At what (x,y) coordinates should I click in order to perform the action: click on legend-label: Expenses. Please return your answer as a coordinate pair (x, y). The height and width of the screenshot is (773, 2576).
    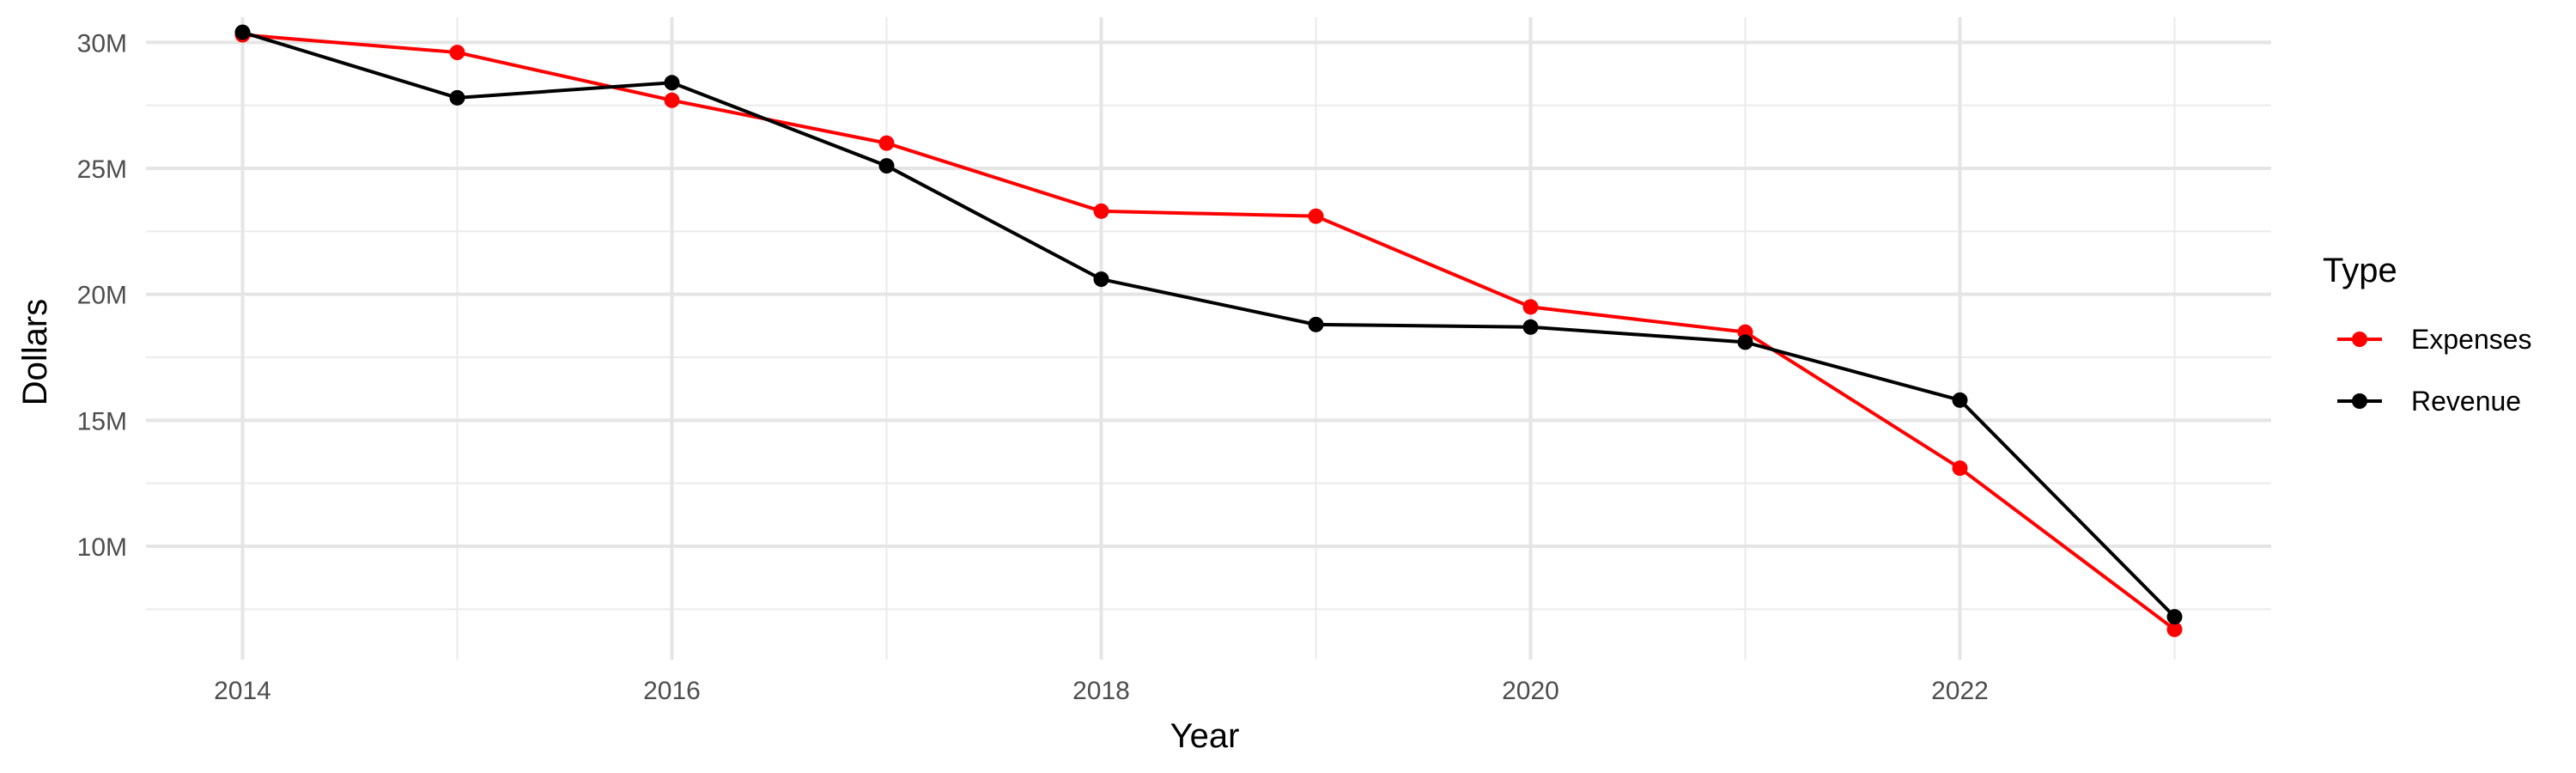
    Looking at the image, I should click on (2471, 339).